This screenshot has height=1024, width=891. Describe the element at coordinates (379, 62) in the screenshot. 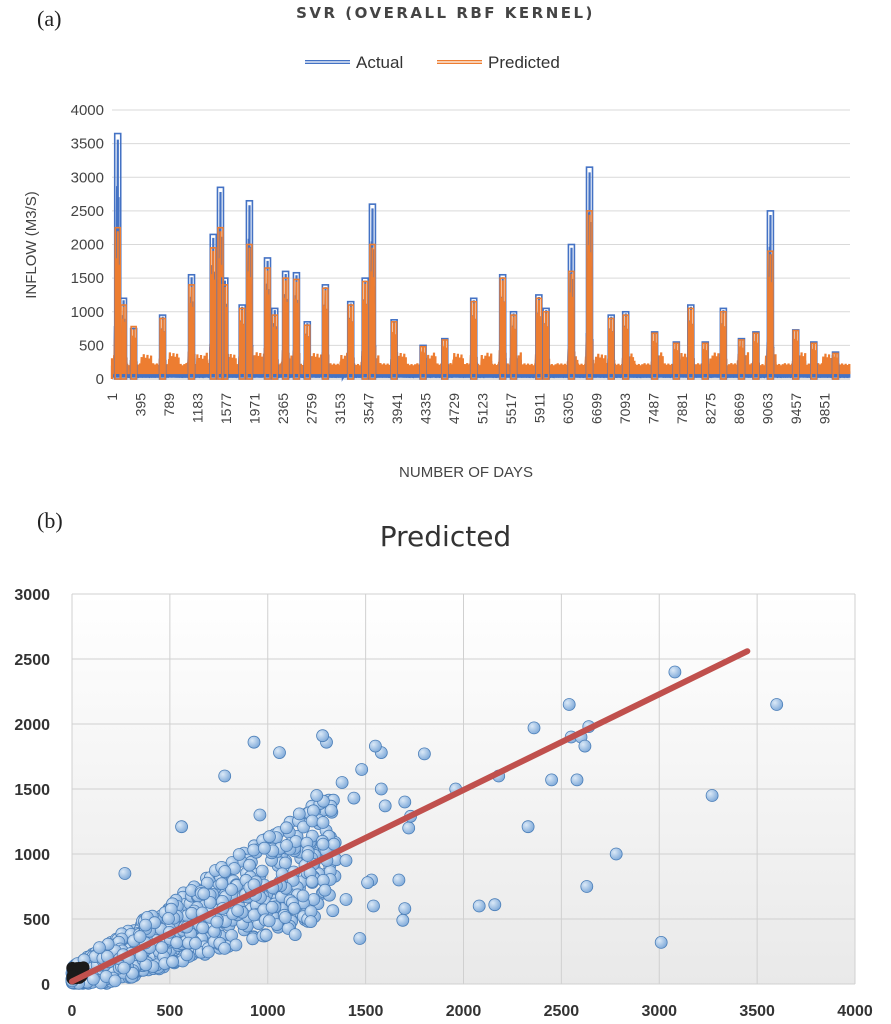

I see `legend-actual-label: Actual` at that location.